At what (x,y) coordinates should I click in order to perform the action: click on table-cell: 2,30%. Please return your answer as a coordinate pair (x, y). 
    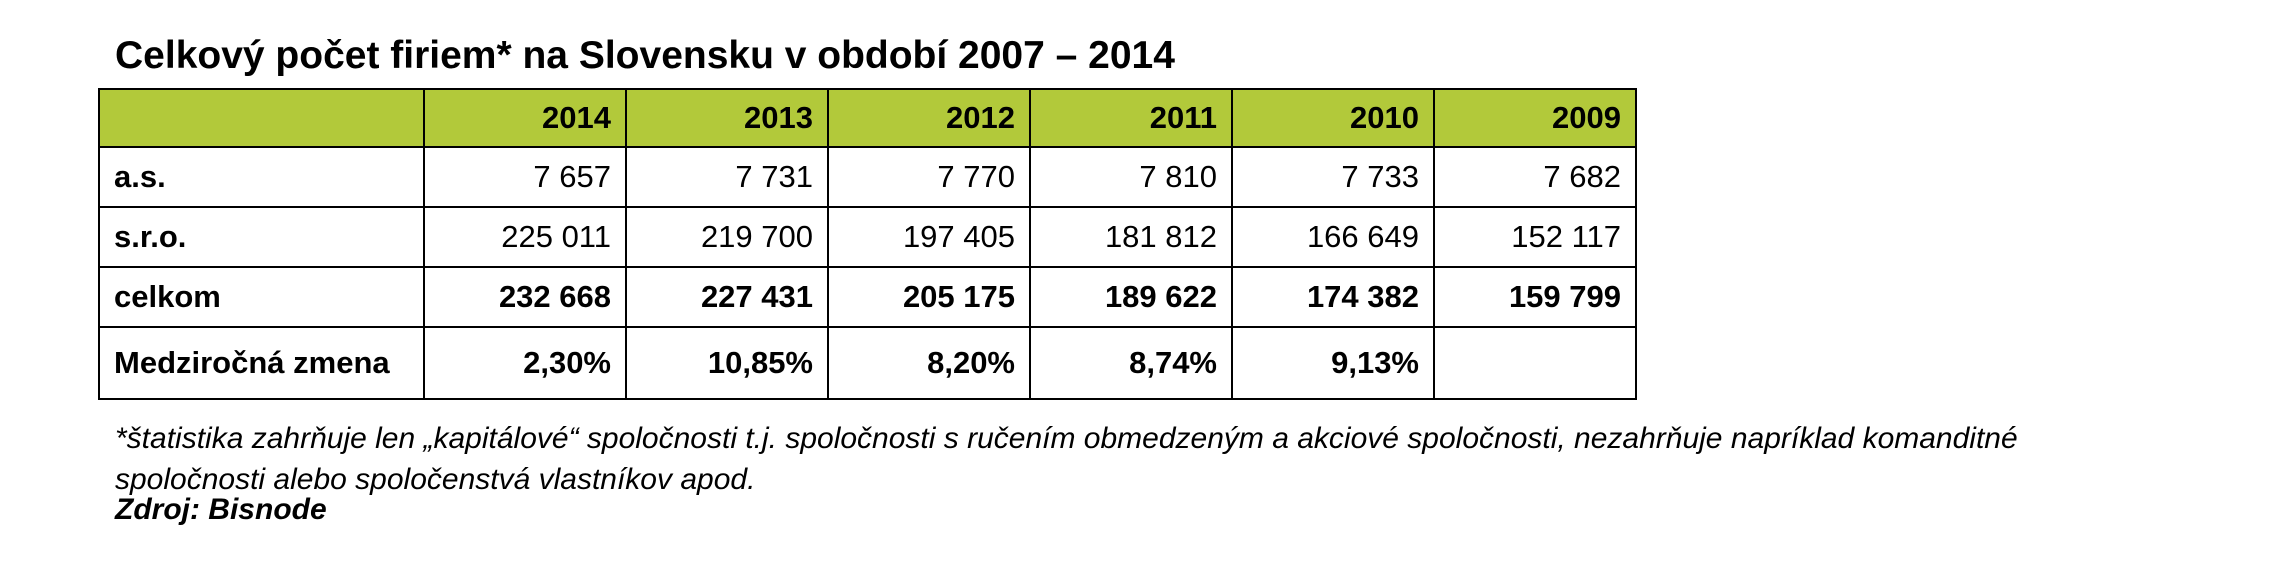
    Looking at the image, I should click on (525, 363).